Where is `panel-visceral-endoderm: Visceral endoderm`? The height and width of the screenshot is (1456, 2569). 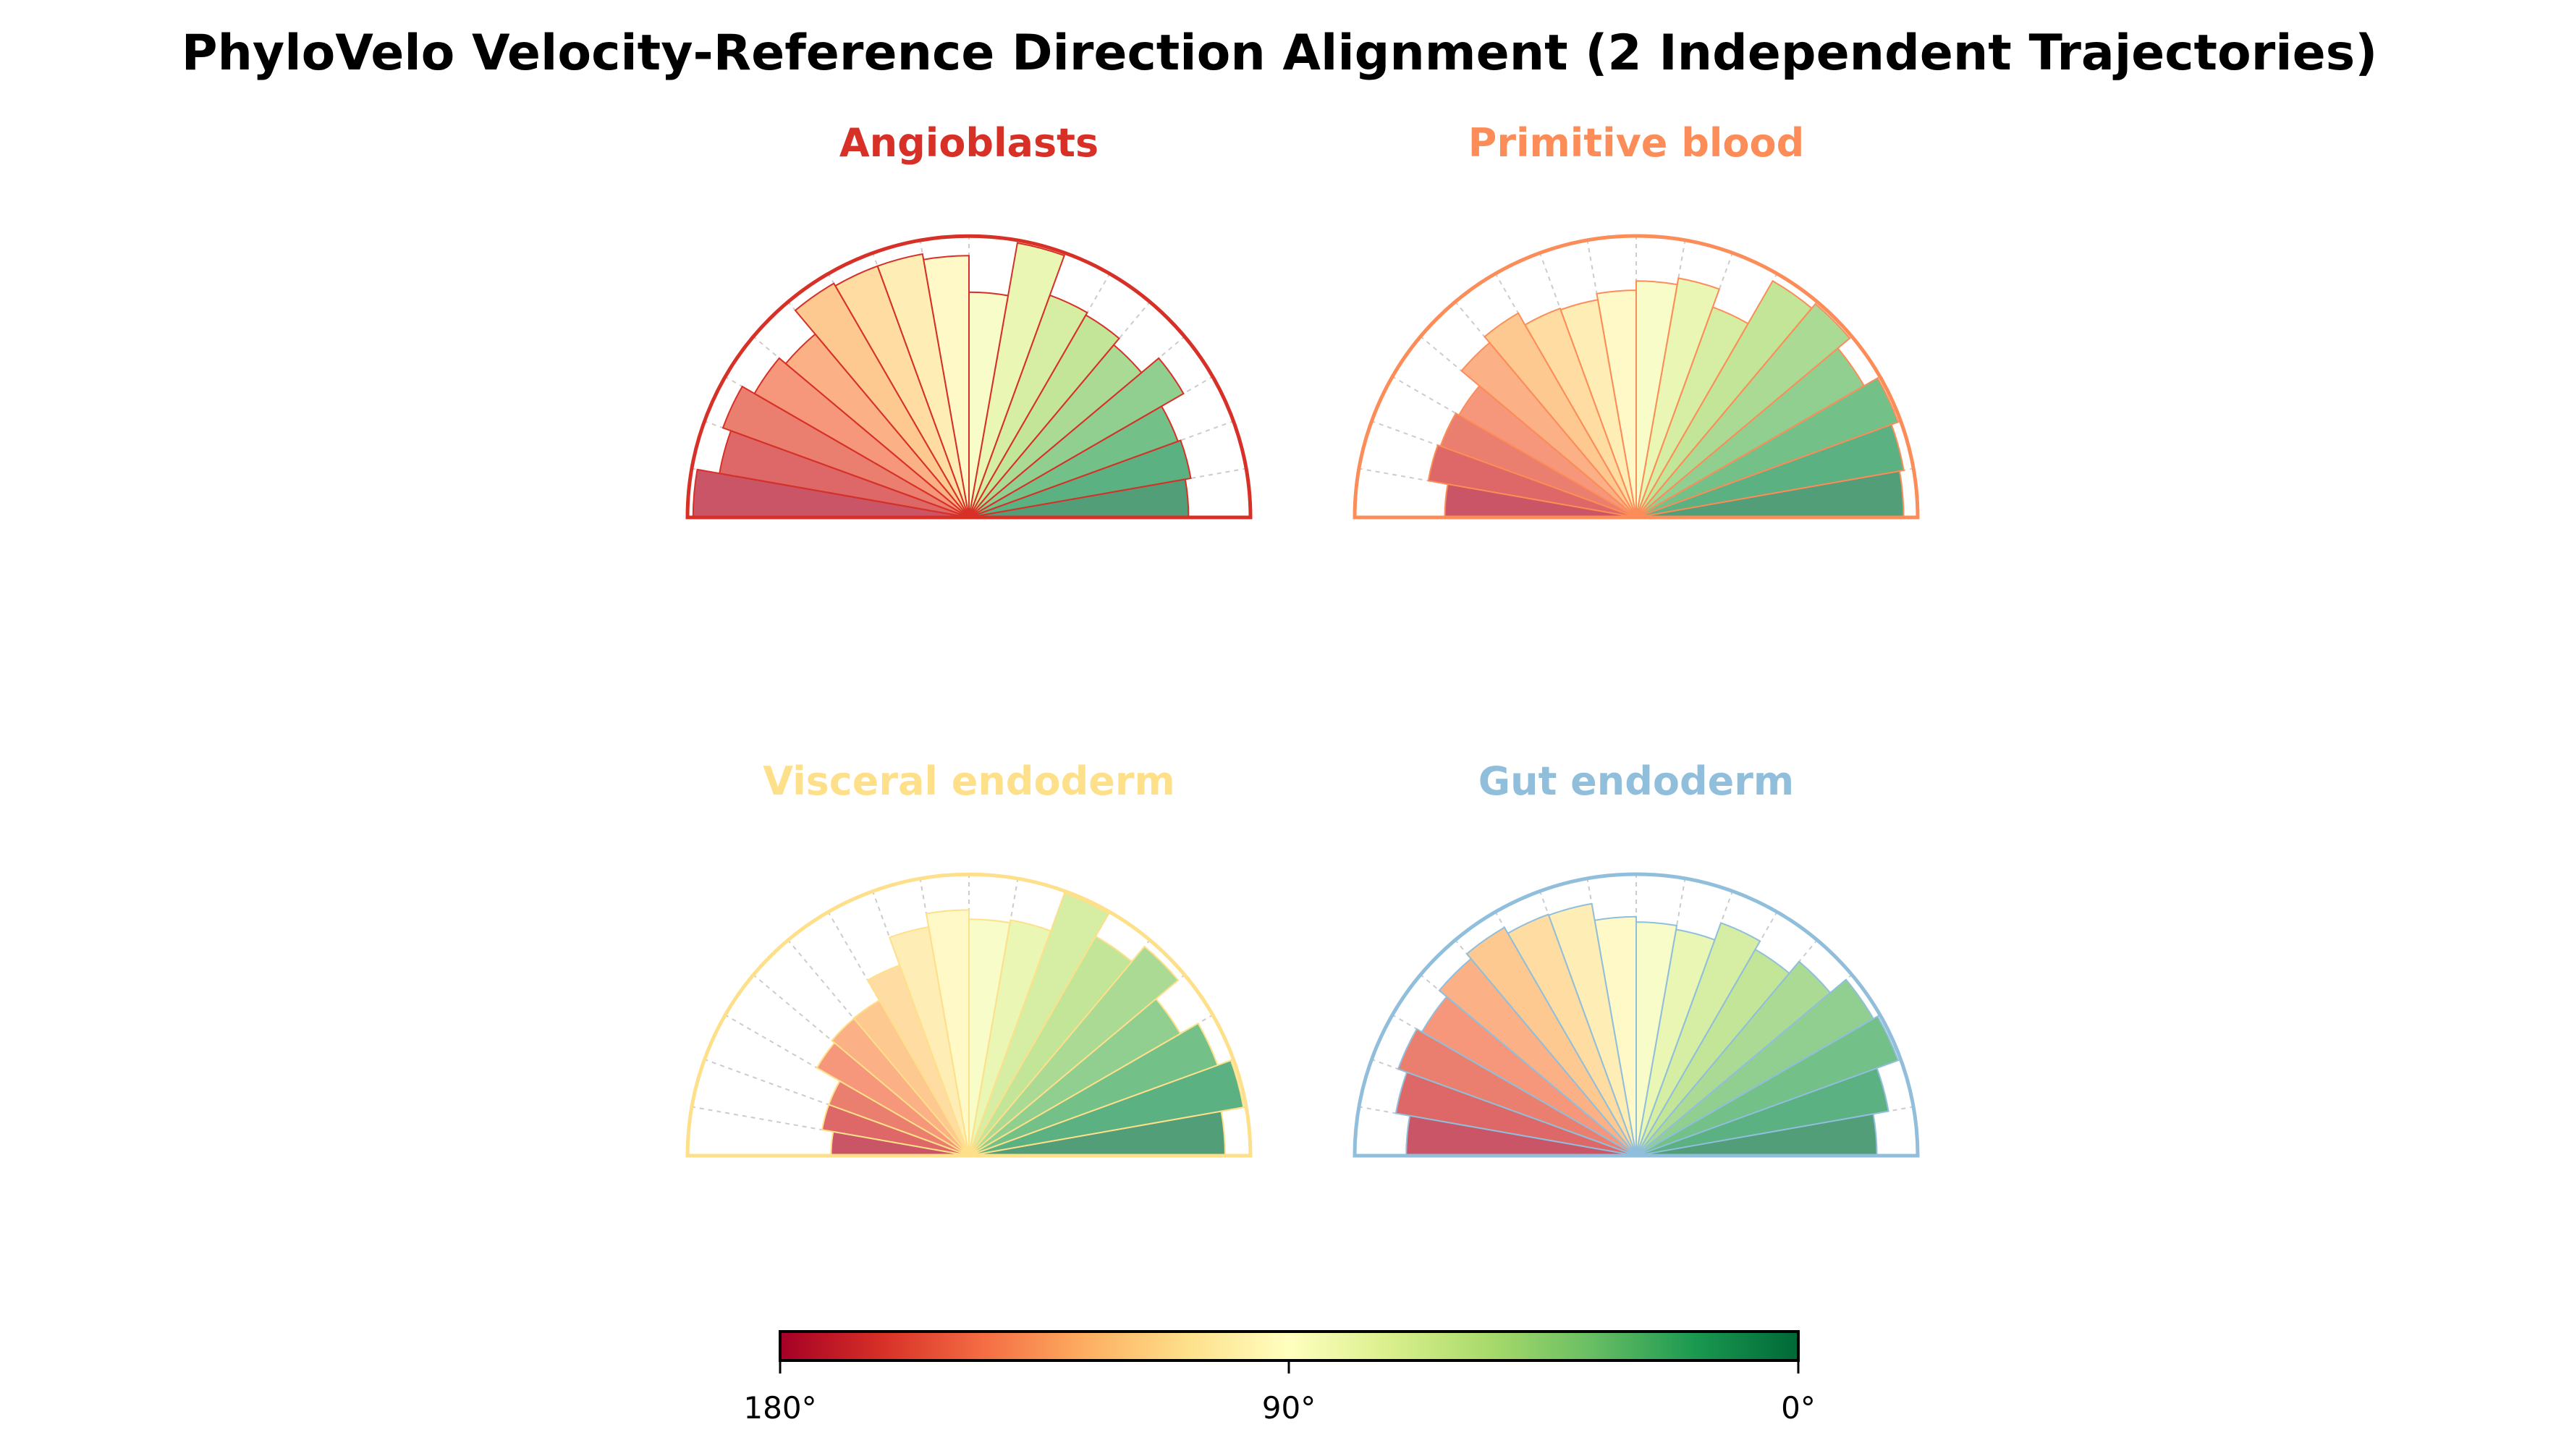
panel-visceral-endoderm: Visceral endoderm is located at coordinates (969, 958).